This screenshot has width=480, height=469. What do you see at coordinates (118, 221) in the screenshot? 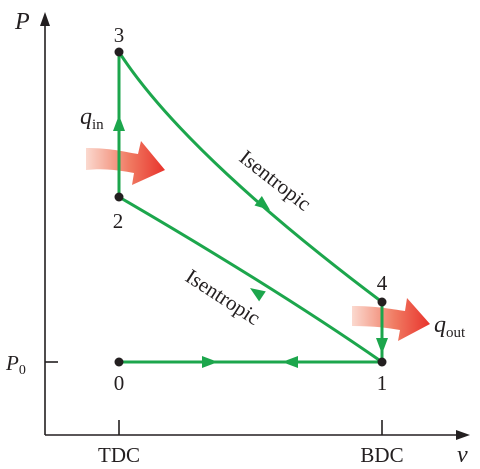
I see `state-label-2: 2` at bounding box center [118, 221].